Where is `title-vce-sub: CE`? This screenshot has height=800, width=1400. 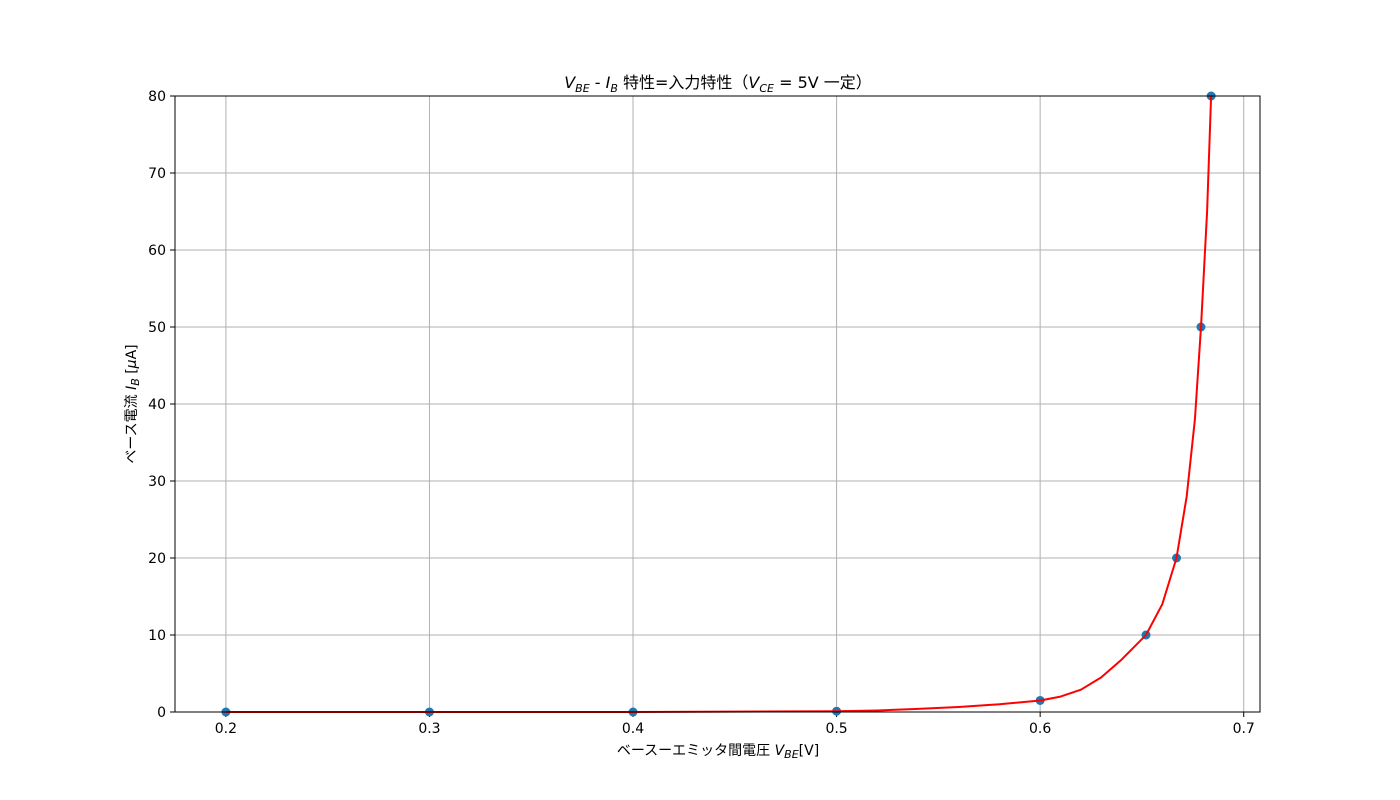
title-vce-sub: CE is located at coordinates (766, 88).